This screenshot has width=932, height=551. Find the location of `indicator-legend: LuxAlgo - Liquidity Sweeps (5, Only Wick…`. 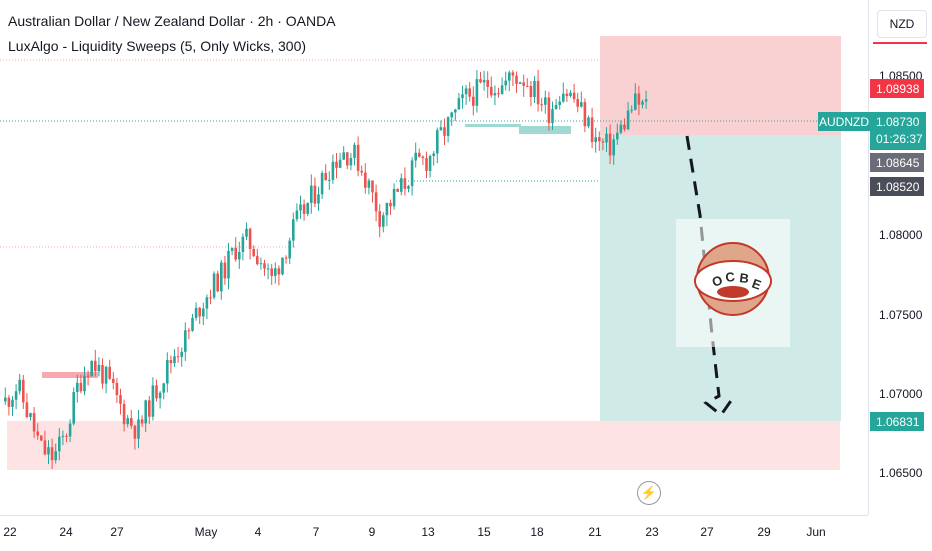

indicator-legend: LuxAlgo - Liquidity Sweeps (5, Only Wick… is located at coordinates (157, 46).